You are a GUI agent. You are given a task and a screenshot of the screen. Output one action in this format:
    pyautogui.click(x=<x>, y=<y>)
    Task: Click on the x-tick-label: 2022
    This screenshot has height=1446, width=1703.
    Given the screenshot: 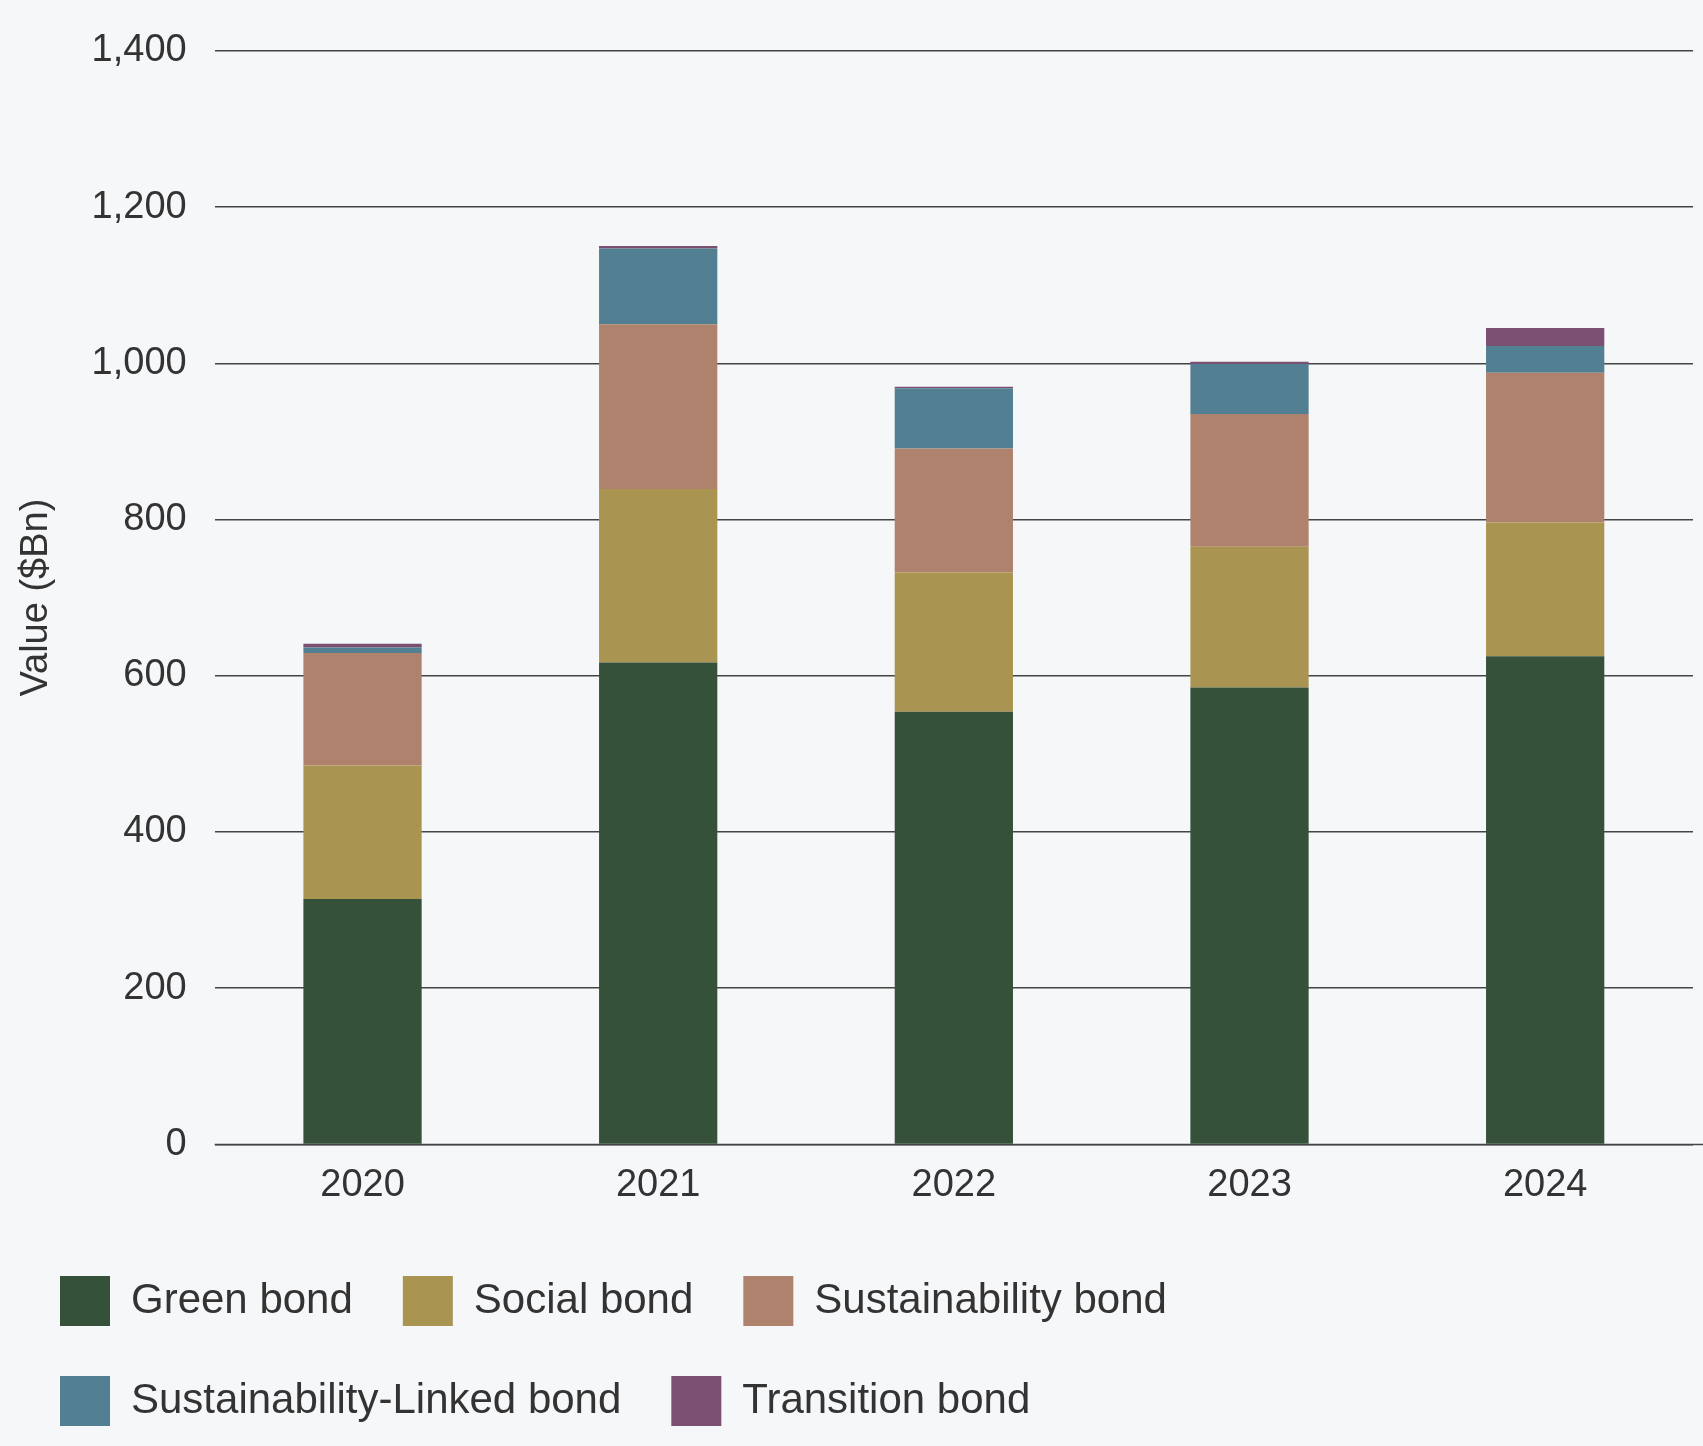 What is the action you would take?
    pyautogui.click(x=954, y=1182)
    